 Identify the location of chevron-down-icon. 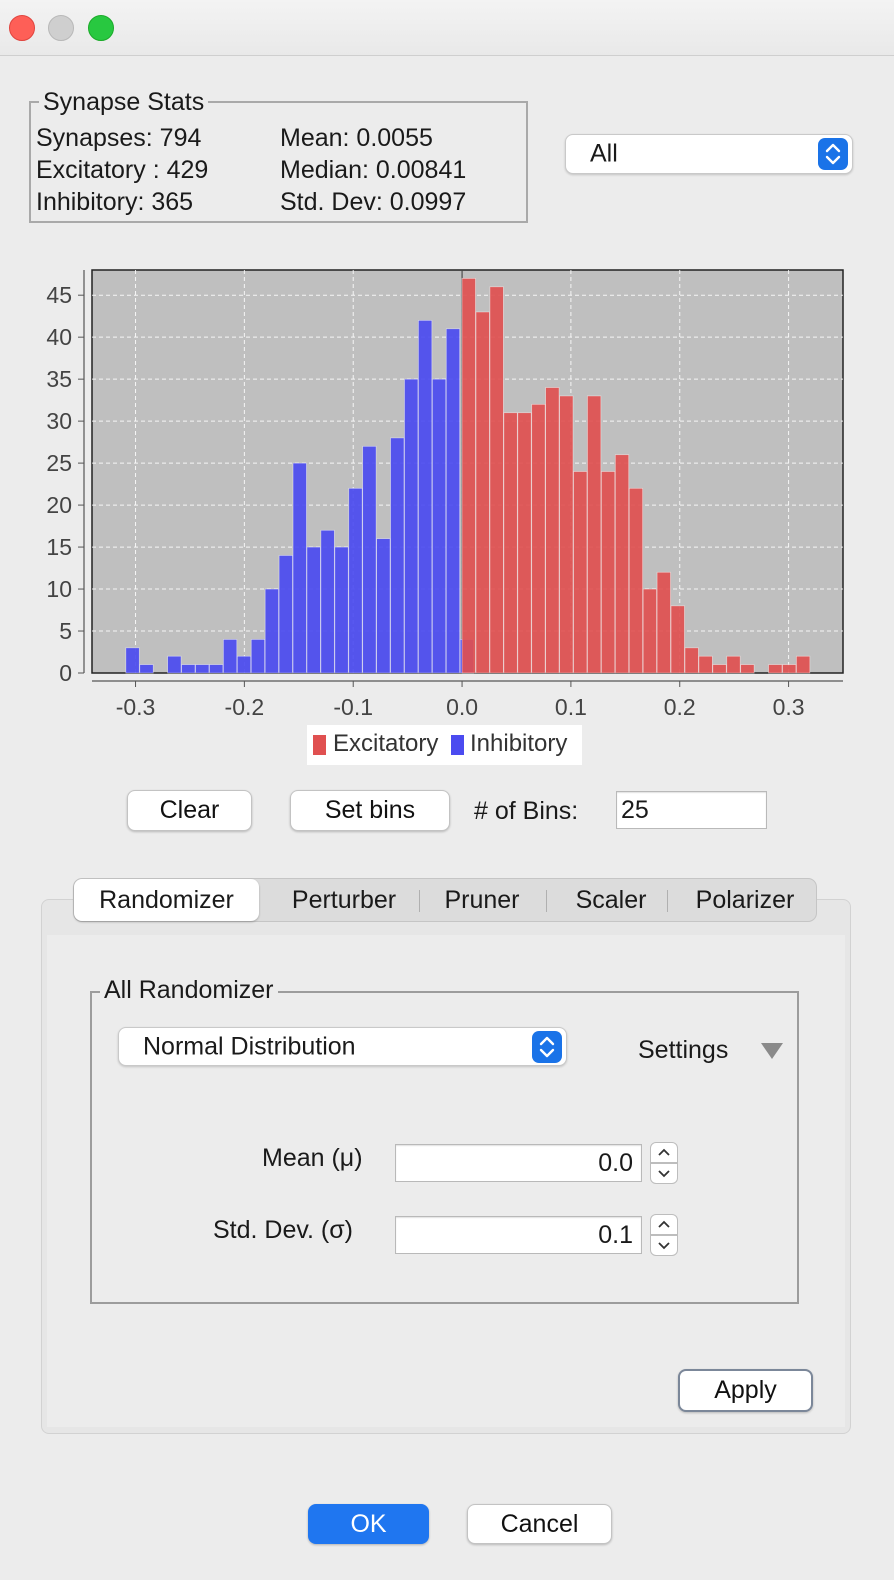
(664, 1246).